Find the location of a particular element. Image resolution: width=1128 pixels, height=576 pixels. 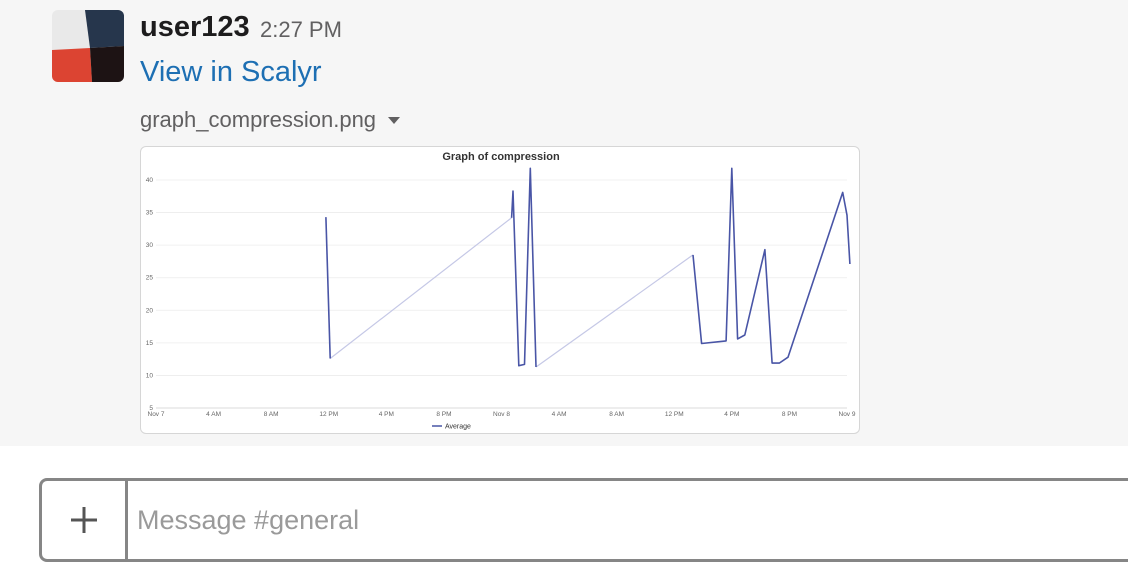

y-tick-label: 10 is located at coordinates (150, 375).